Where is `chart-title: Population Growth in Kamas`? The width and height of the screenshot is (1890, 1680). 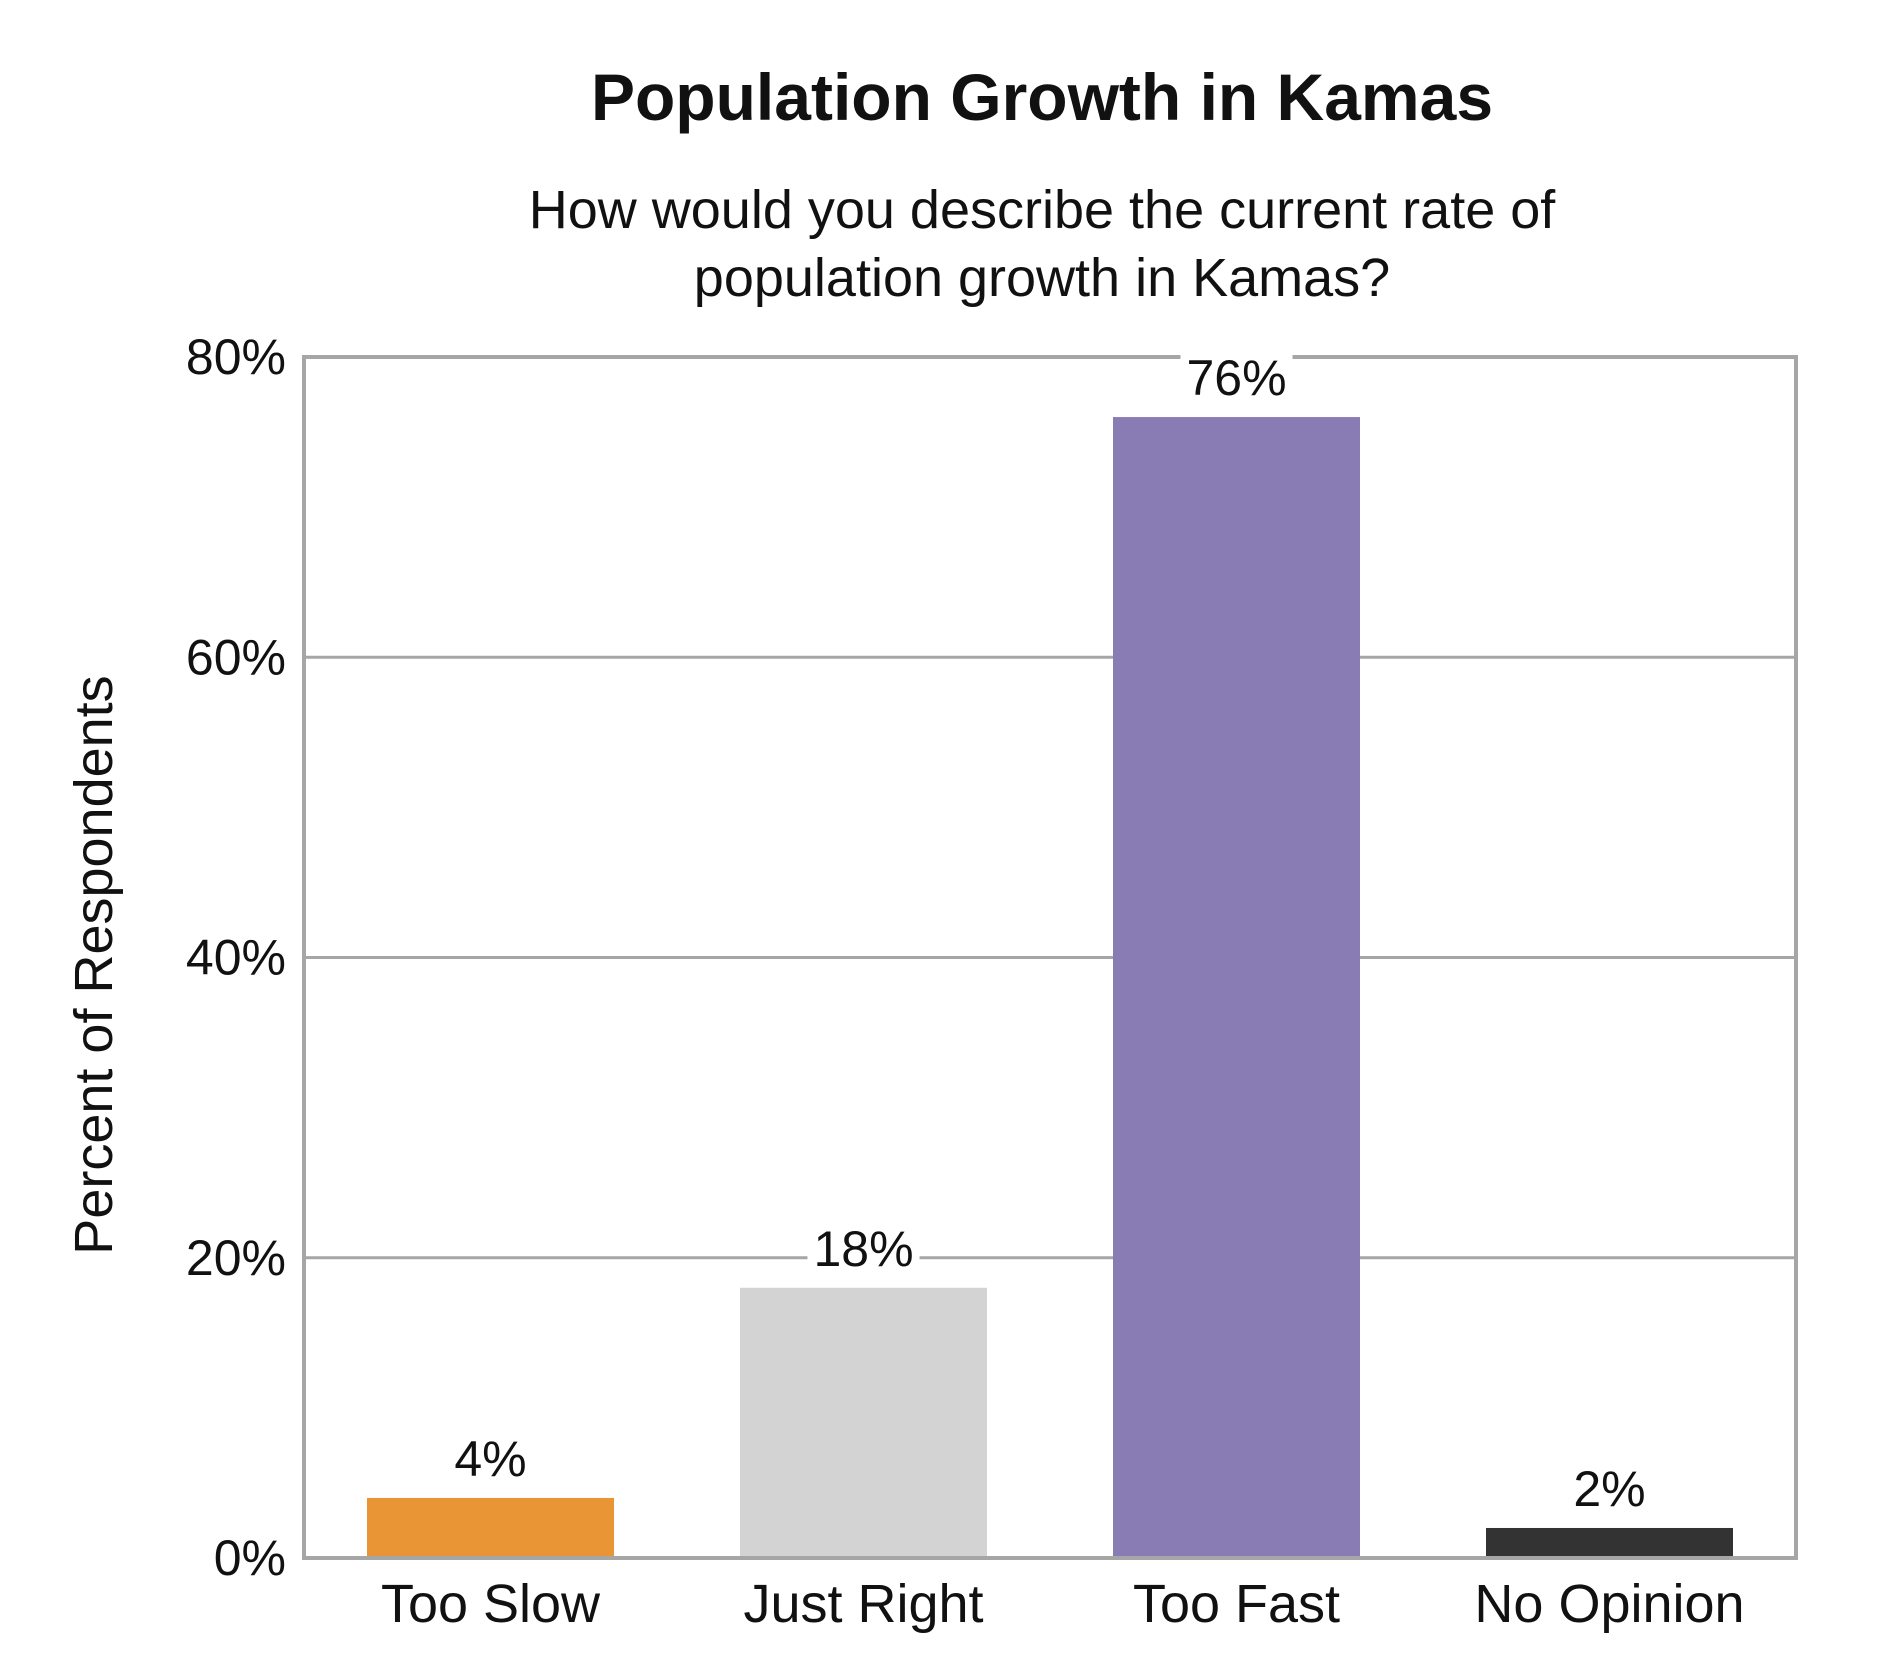 chart-title: Population Growth in Kamas is located at coordinates (1042, 97).